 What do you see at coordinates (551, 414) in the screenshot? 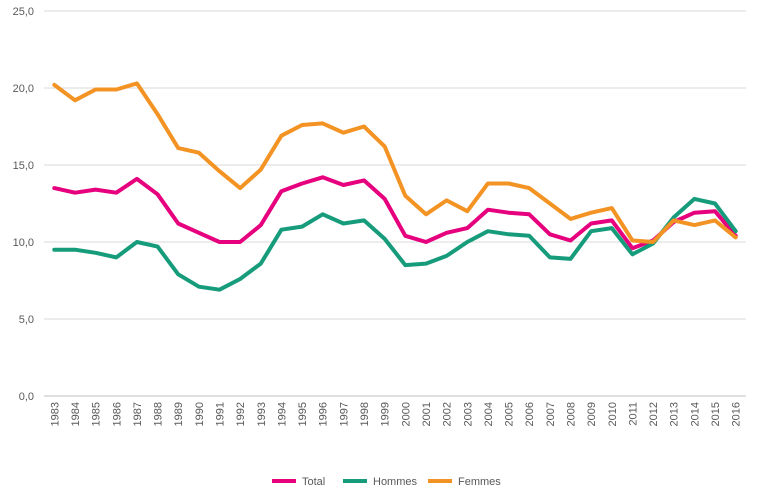
I see `x-tick-label: 2007` at bounding box center [551, 414].